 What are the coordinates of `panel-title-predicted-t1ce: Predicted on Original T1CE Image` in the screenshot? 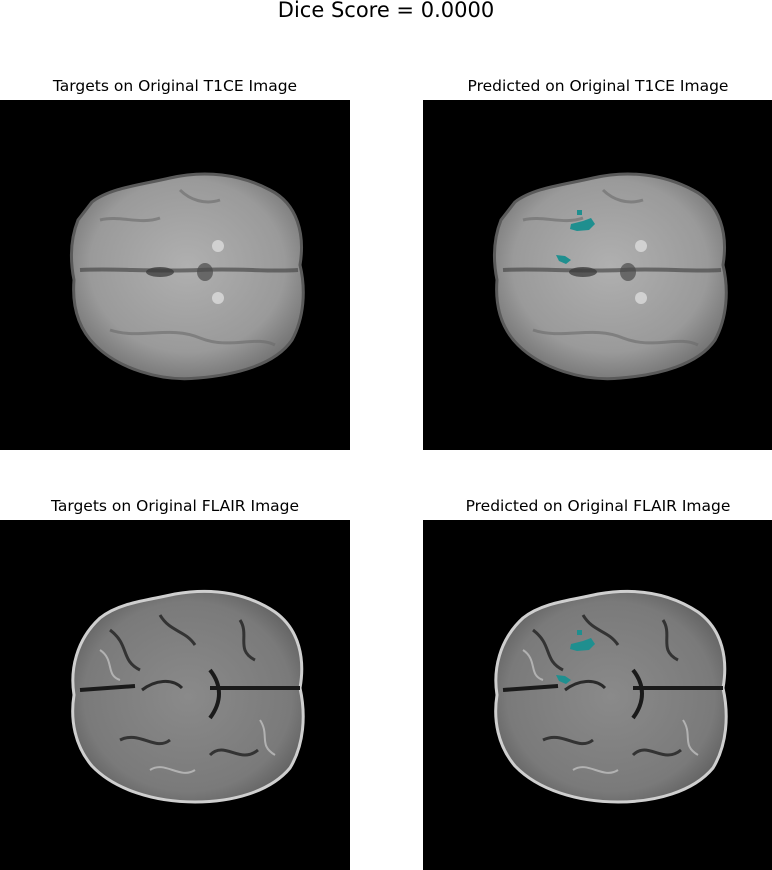 It's located at (598, 86).